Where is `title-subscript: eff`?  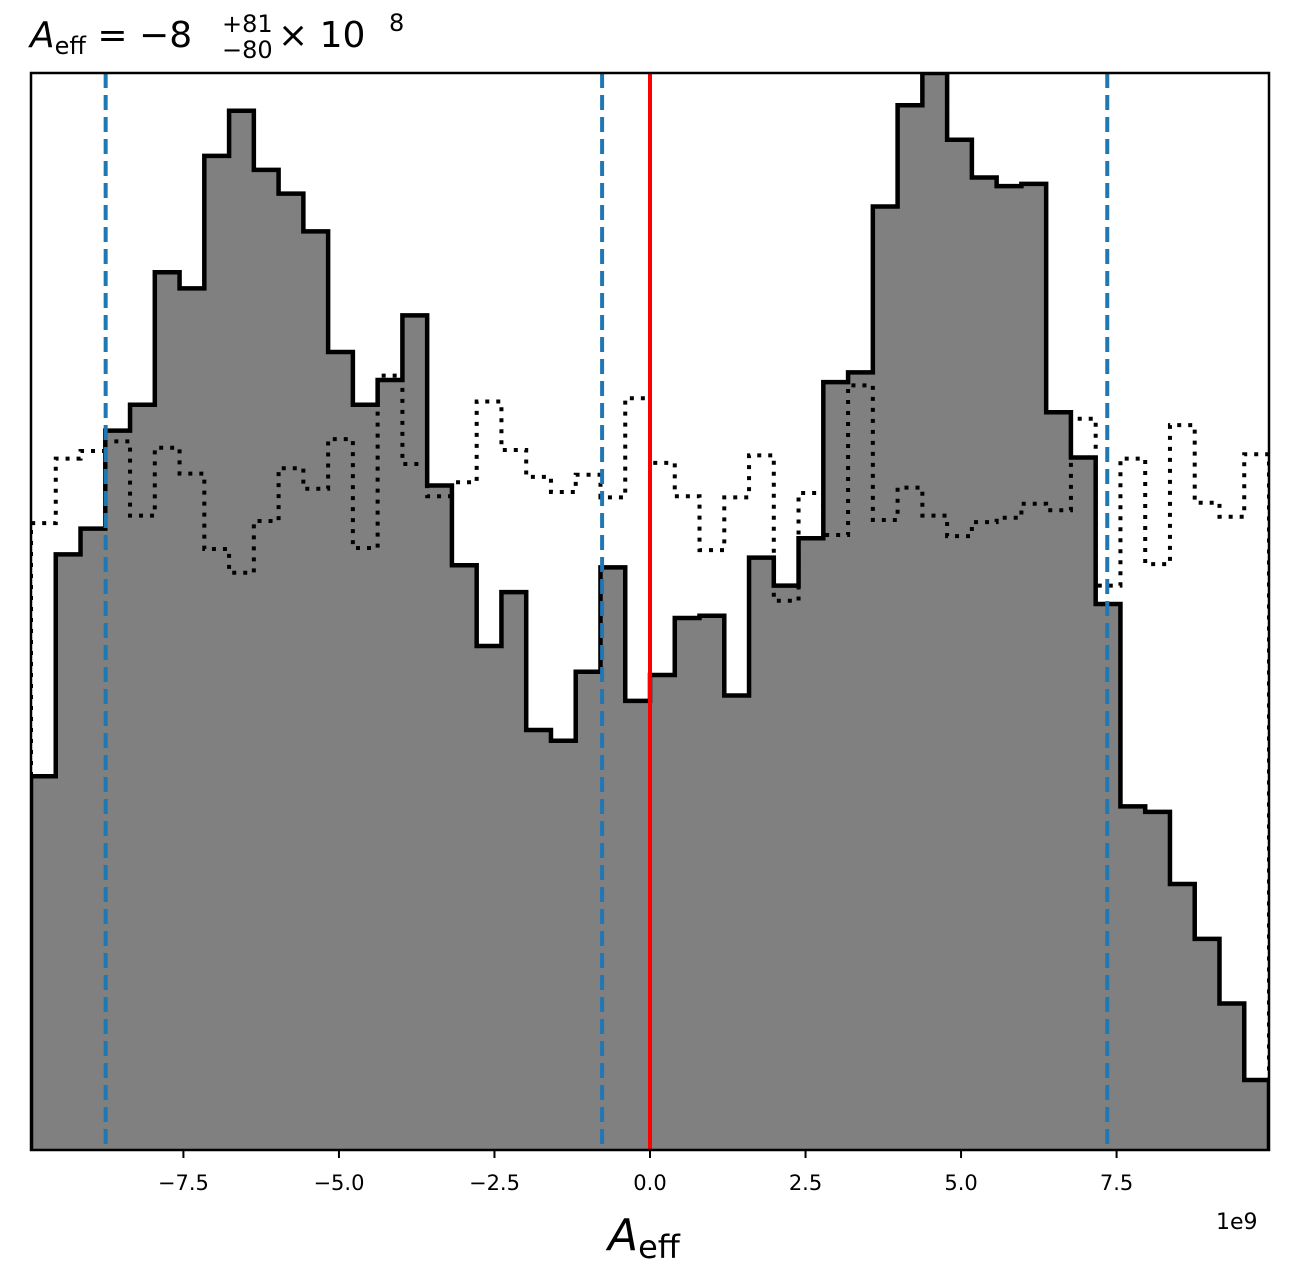
title-subscript: eff is located at coordinates (71, 46).